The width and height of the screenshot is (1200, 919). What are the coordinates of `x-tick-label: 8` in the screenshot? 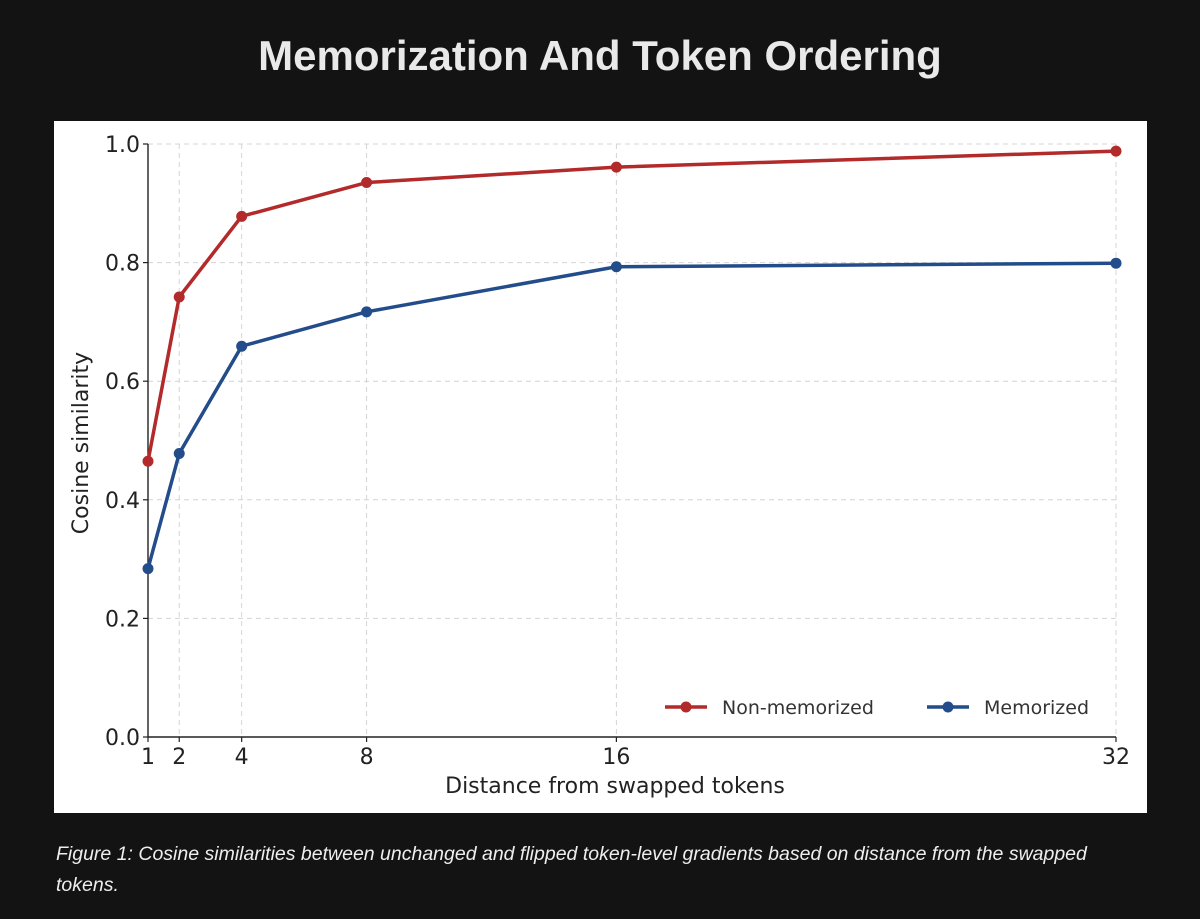 It's located at (367, 757).